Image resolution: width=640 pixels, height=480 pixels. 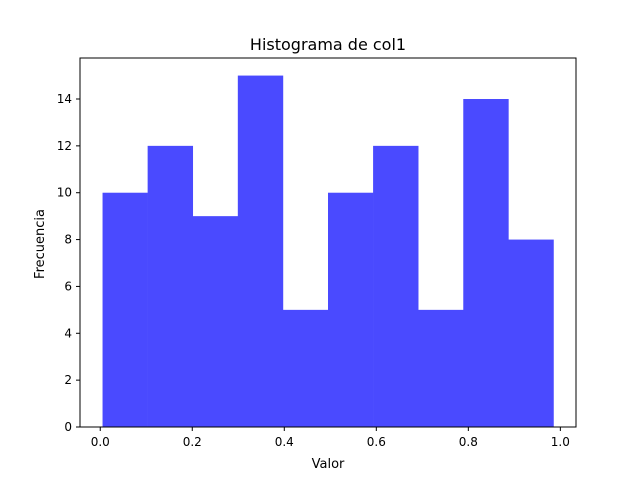 I want to click on y-tick-label: 14, so click(x=64, y=99).